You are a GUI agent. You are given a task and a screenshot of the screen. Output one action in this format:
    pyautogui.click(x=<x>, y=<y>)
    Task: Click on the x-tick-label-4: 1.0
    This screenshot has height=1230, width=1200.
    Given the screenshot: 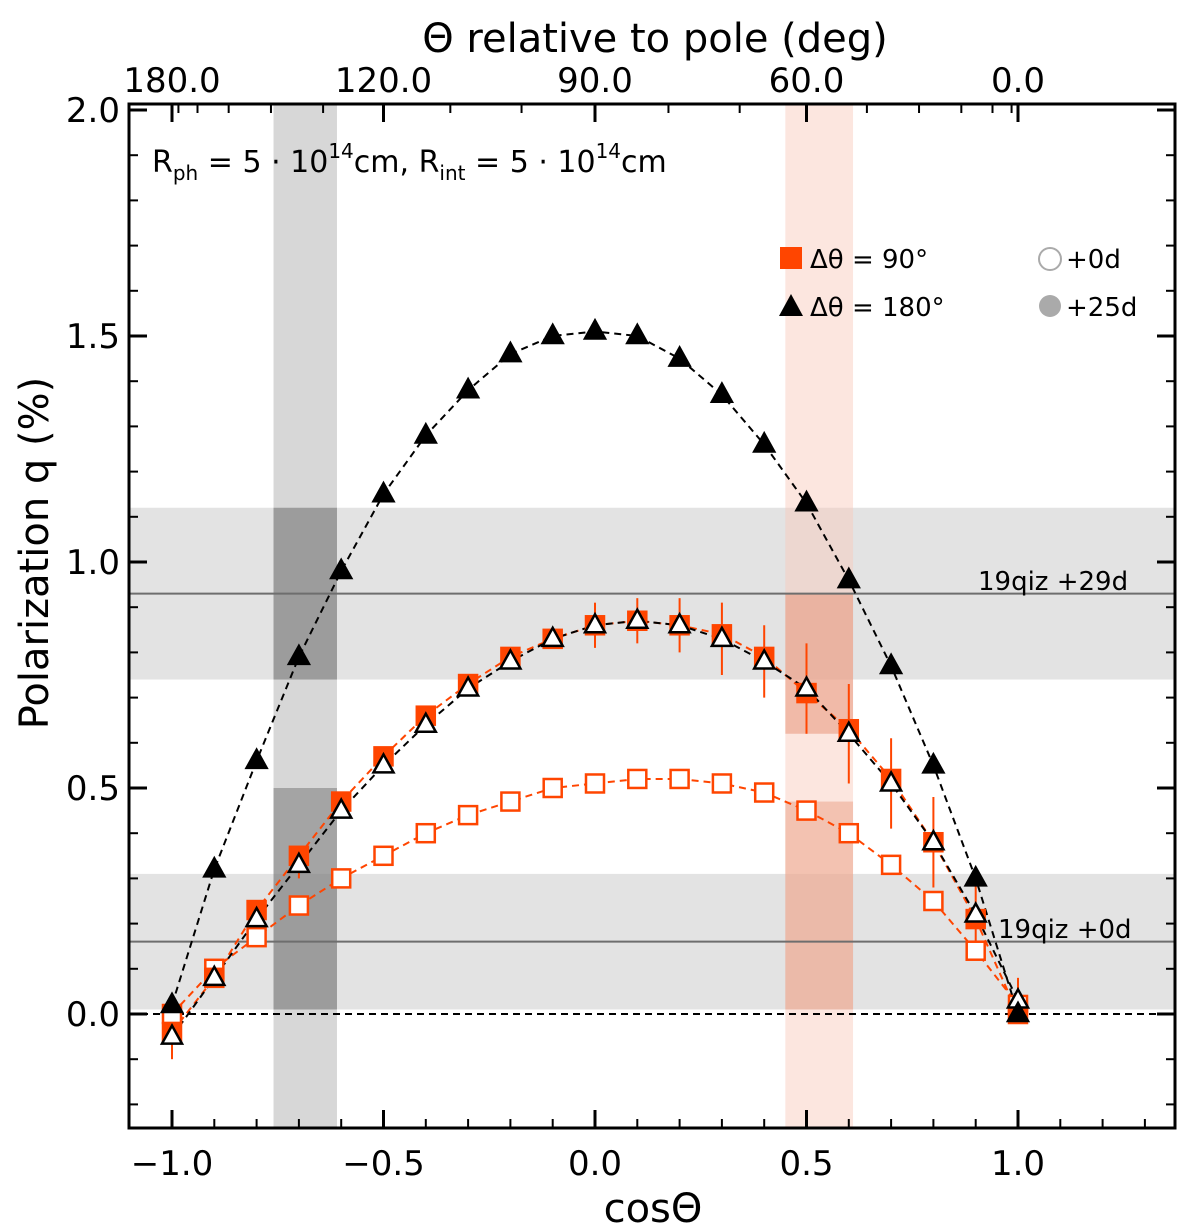 What is the action you would take?
    pyautogui.click(x=1018, y=1164)
    